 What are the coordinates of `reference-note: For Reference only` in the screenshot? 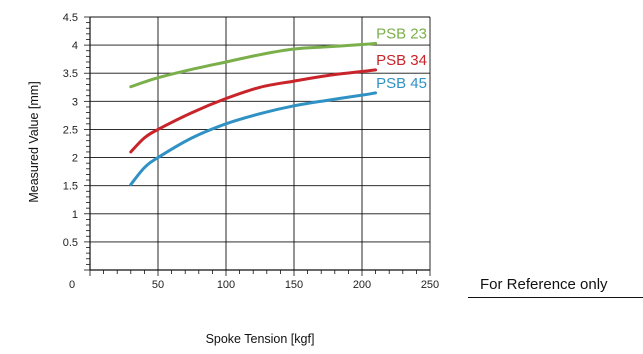 It's located at (544, 284).